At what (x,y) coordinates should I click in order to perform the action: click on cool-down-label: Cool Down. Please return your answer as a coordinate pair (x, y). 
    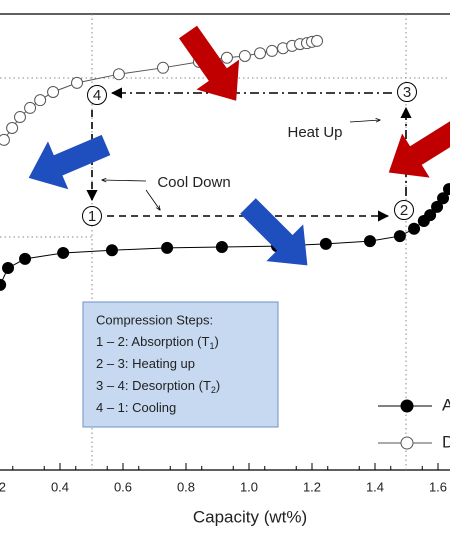
    Looking at the image, I should click on (193, 182).